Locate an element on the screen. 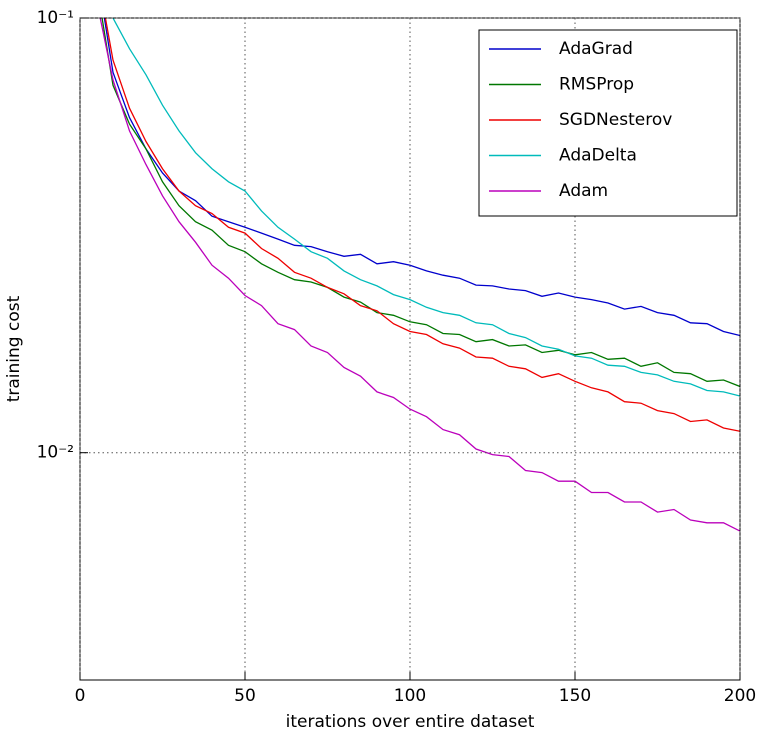 The height and width of the screenshot is (737, 761). y-axis-label: training cost is located at coordinates (14, 348).